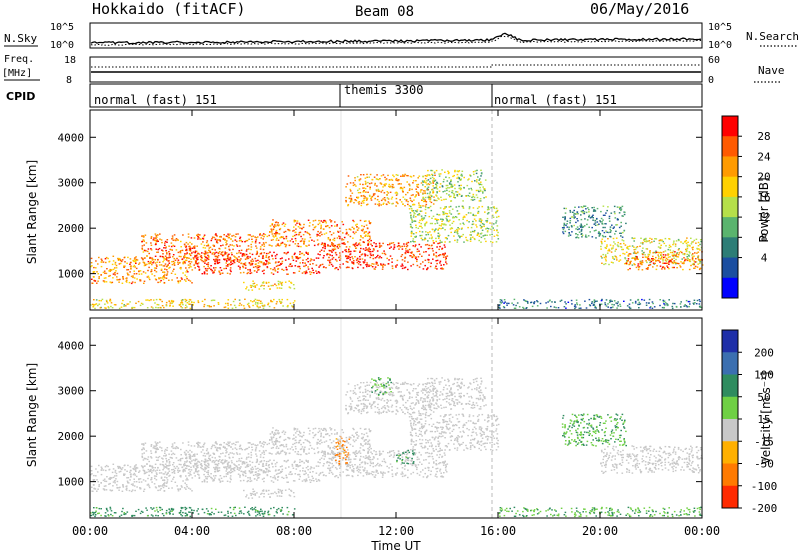  What do you see at coordinates (71, 274) in the screenshot?
I see `y-tick-label: 1000` at bounding box center [71, 274].